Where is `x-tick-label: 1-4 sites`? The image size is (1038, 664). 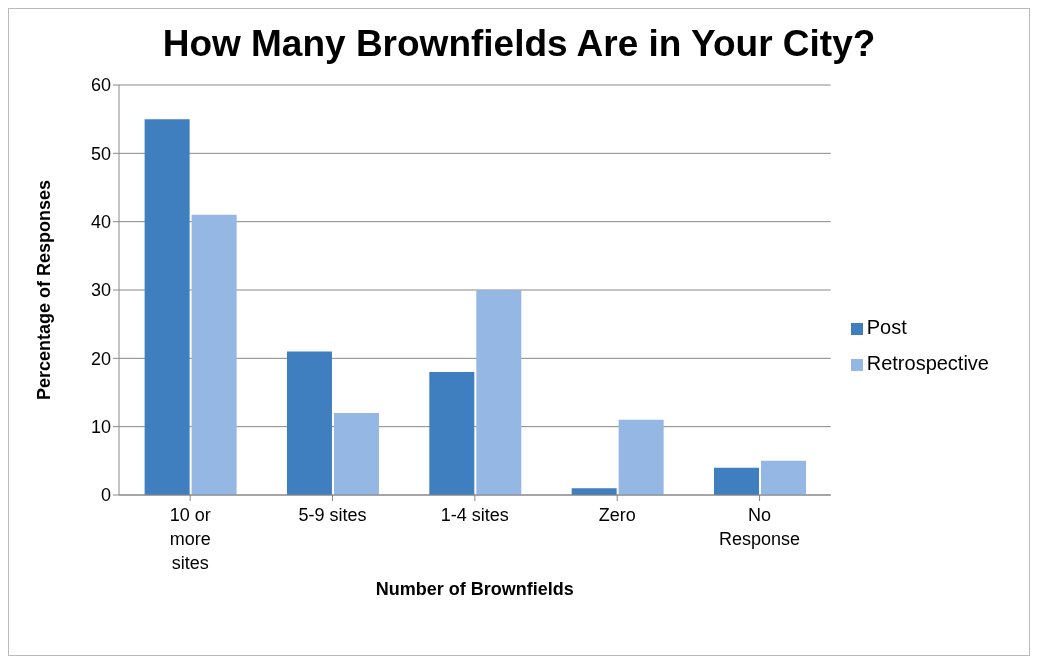 x-tick-label: 1-4 sites is located at coordinates (474, 515).